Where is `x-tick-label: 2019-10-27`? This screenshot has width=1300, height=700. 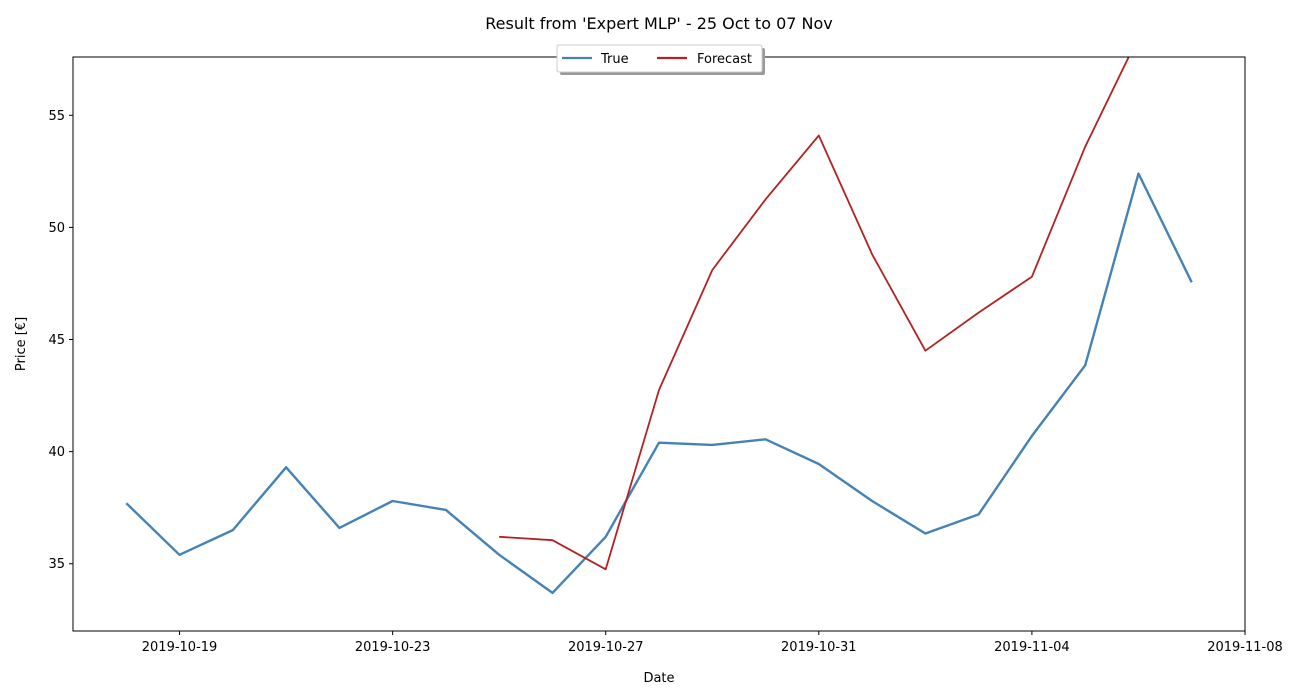
x-tick-label: 2019-10-27 is located at coordinates (606, 647).